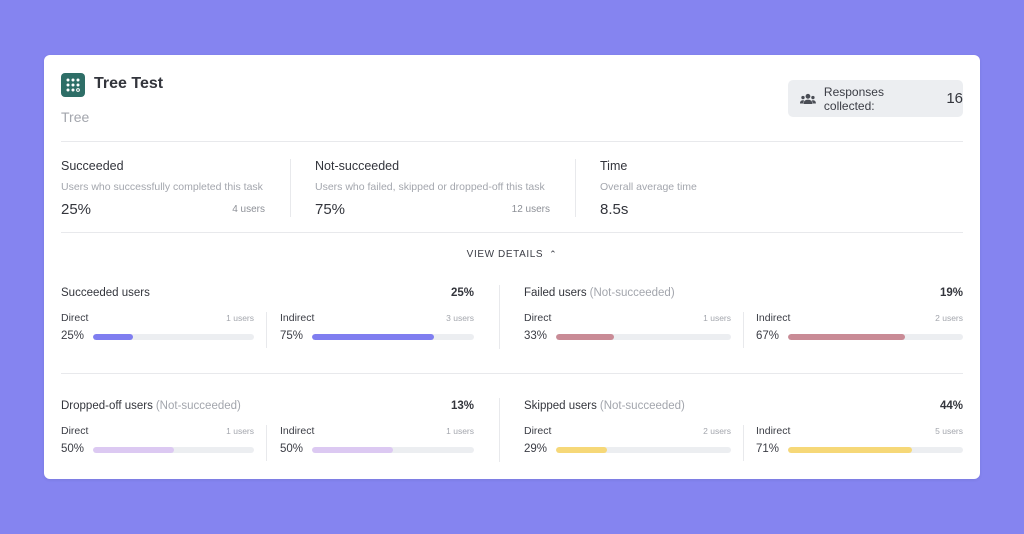 The width and height of the screenshot is (1024, 534). What do you see at coordinates (536, 336) in the screenshot?
I see `sub-percentage: 33%` at bounding box center [536, 336].